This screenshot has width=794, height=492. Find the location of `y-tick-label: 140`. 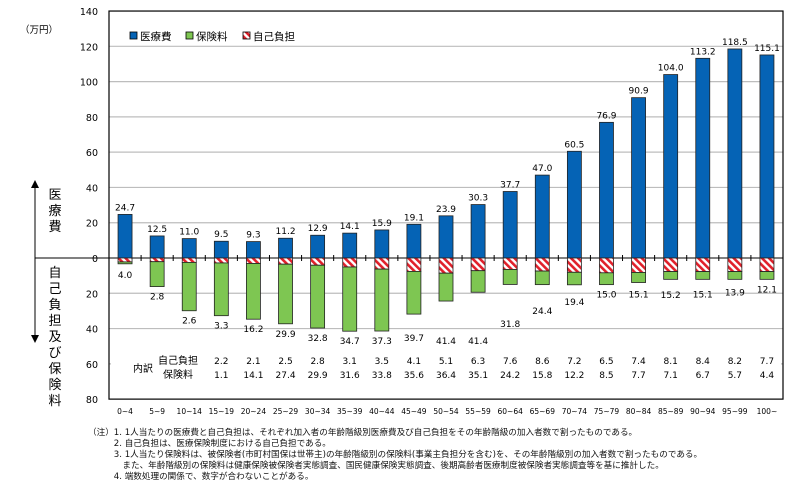

y-tick-label: 140 is located at coordinates (89, 12).